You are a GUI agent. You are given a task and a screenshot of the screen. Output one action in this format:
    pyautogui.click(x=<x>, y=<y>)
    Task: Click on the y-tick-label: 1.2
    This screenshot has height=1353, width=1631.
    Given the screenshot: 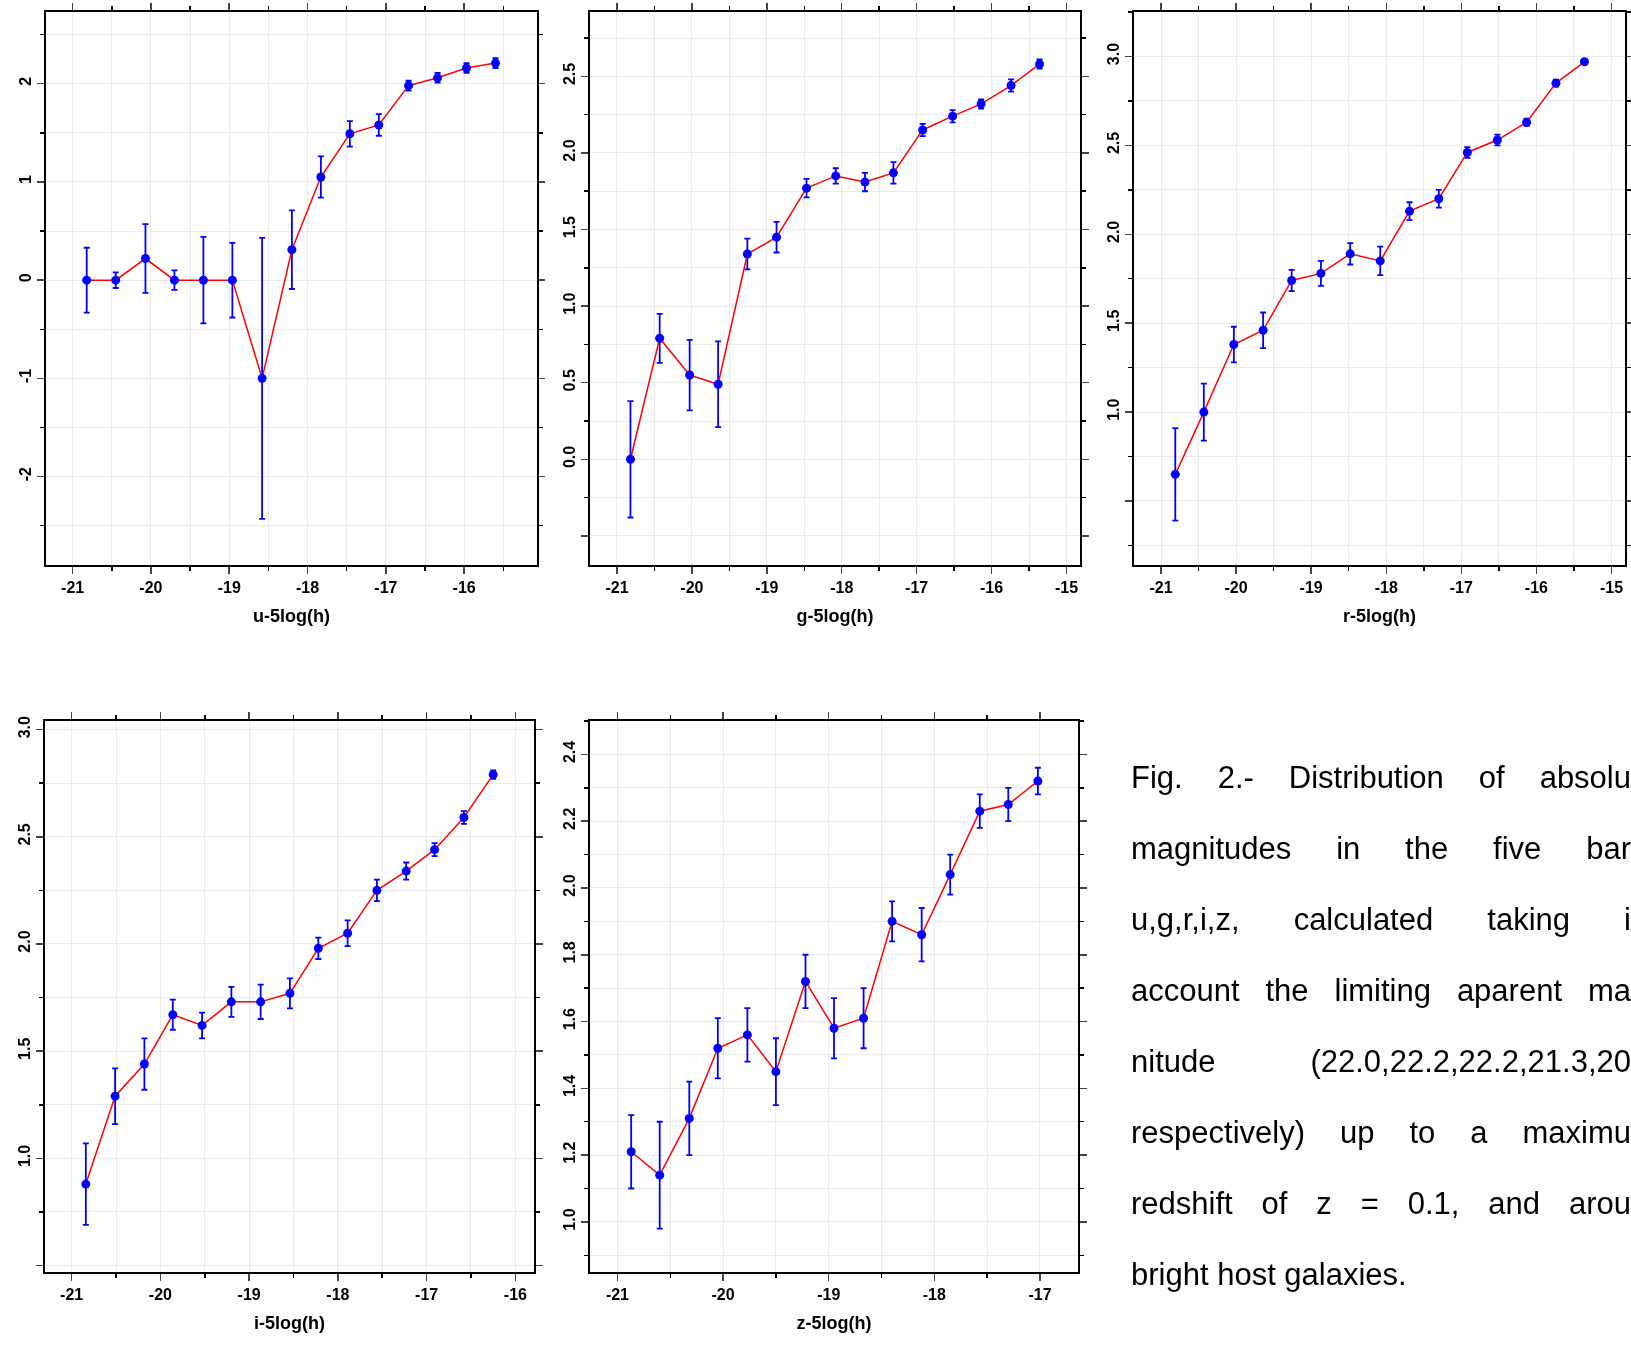 What is the action you would take?
    pyautogui.click(x=569, y=1152)
    